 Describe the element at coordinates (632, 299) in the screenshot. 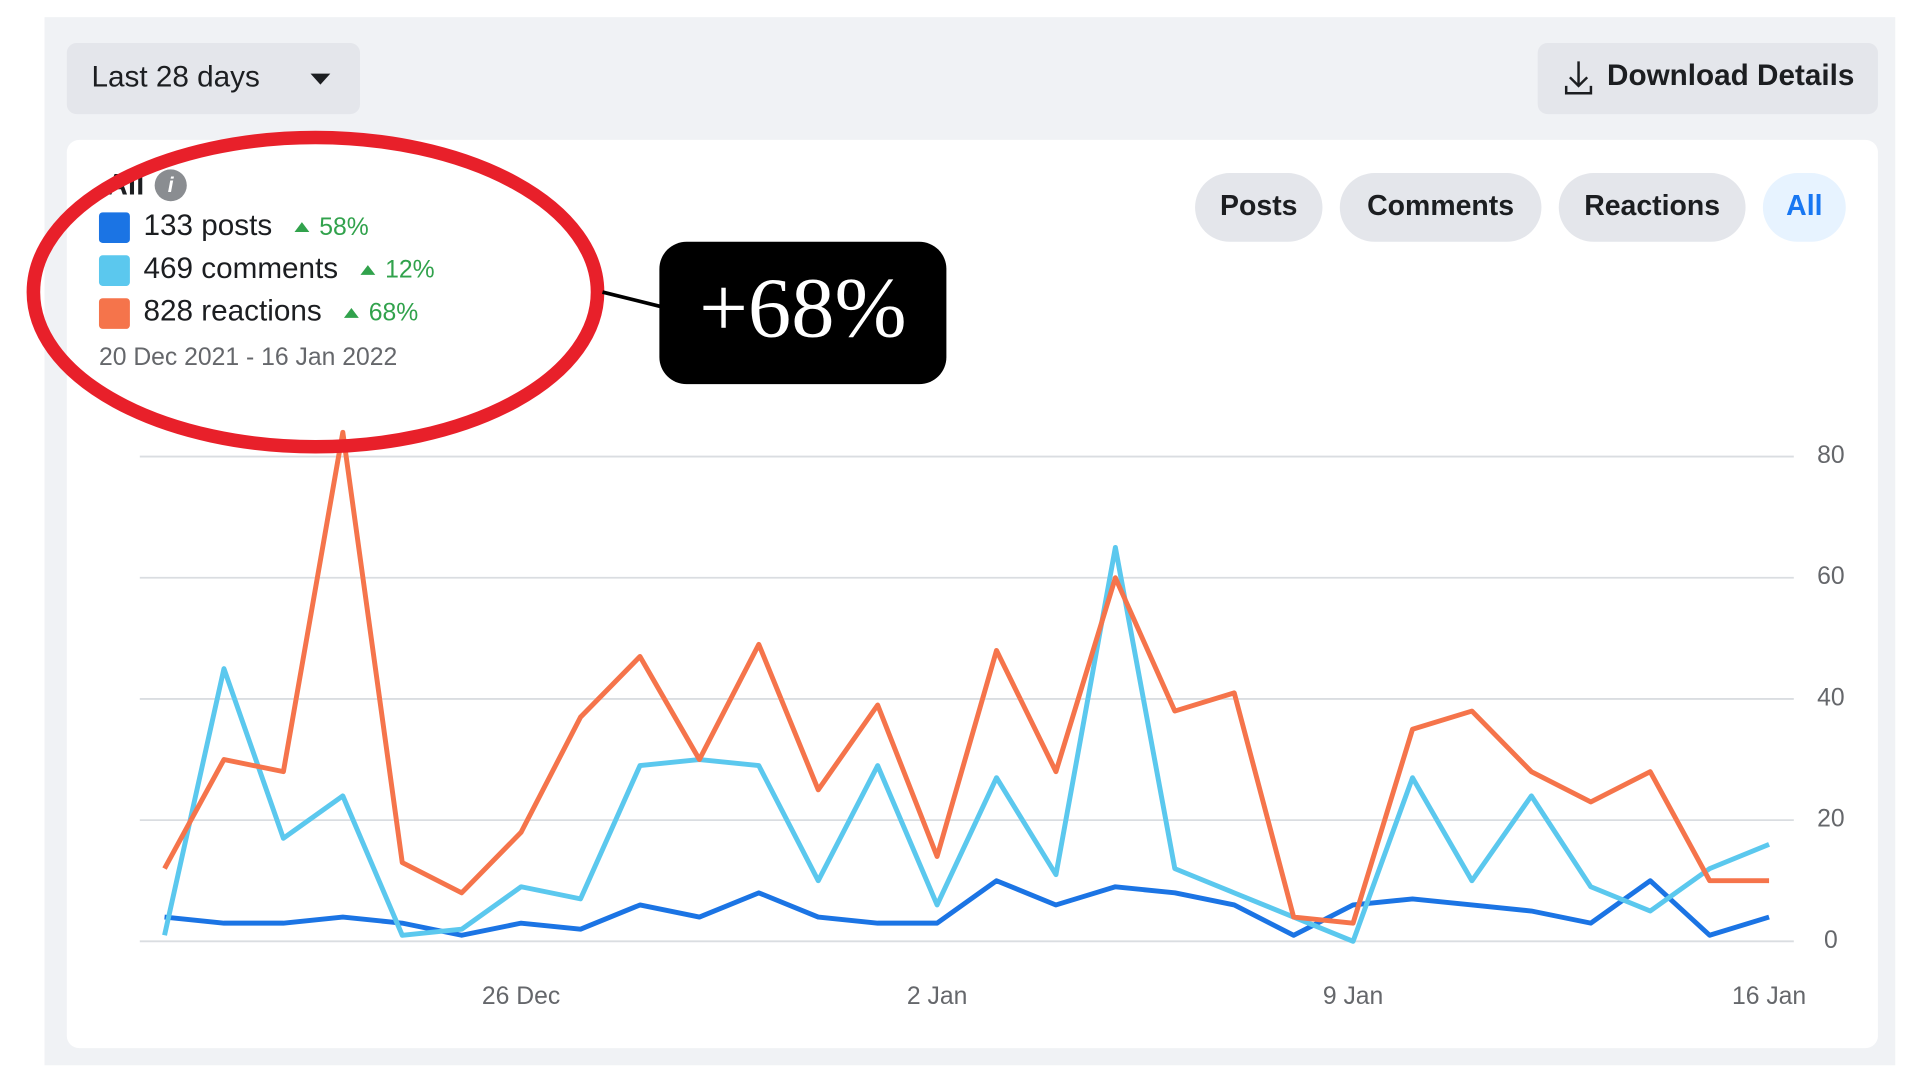

I see `callout-line` at that location.